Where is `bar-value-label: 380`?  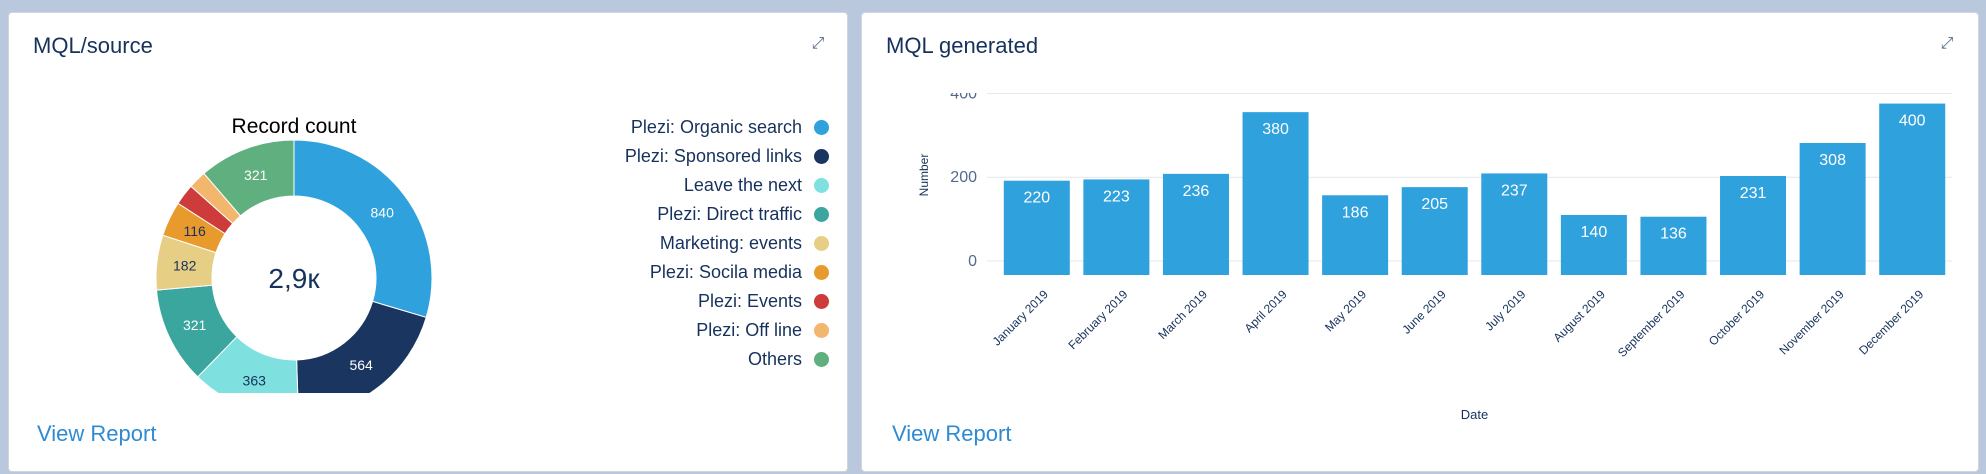 bar-value-label: 380 is located at coordinates (1275, 129).